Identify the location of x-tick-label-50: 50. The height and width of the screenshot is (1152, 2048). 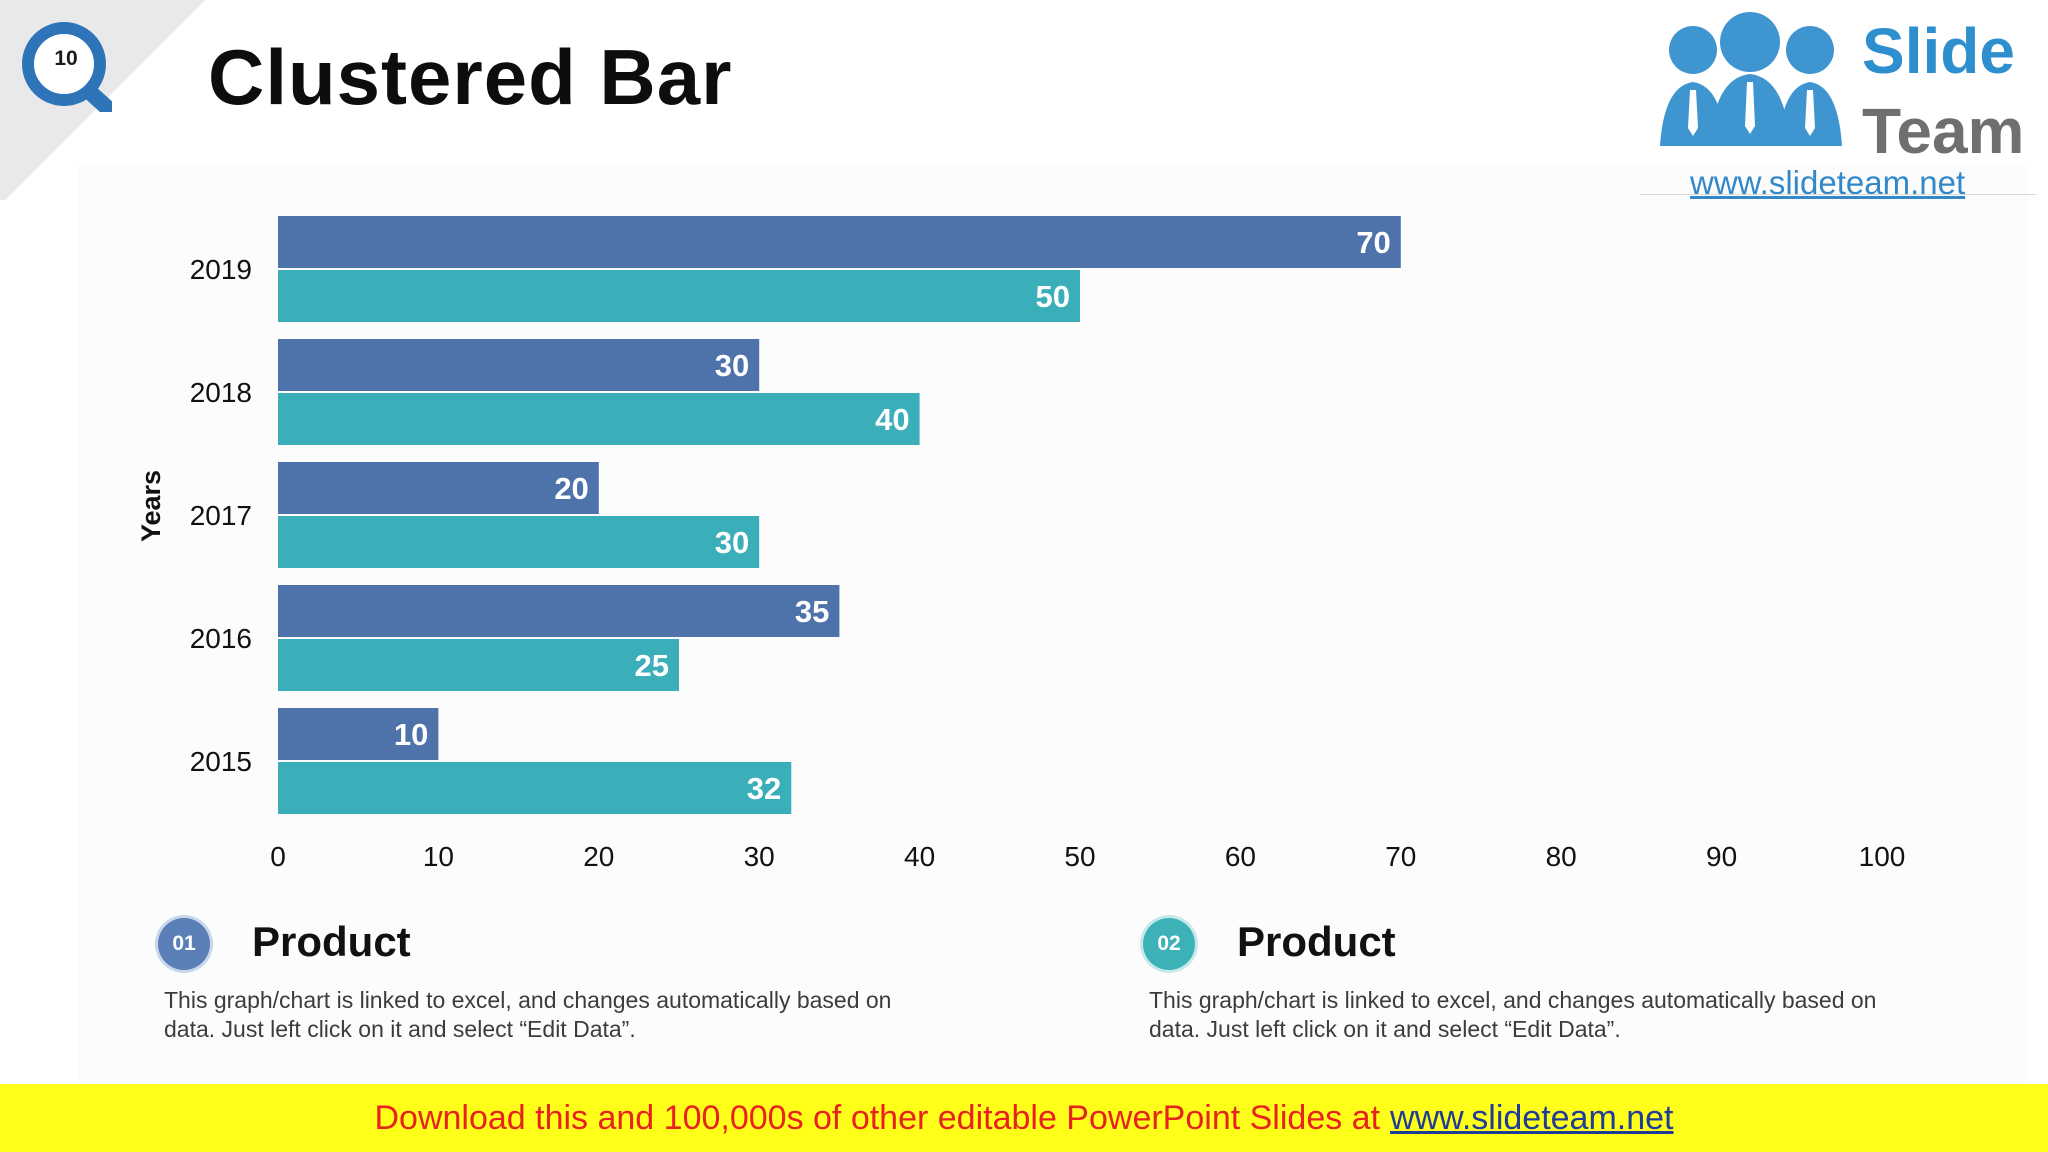
(1079, 856).